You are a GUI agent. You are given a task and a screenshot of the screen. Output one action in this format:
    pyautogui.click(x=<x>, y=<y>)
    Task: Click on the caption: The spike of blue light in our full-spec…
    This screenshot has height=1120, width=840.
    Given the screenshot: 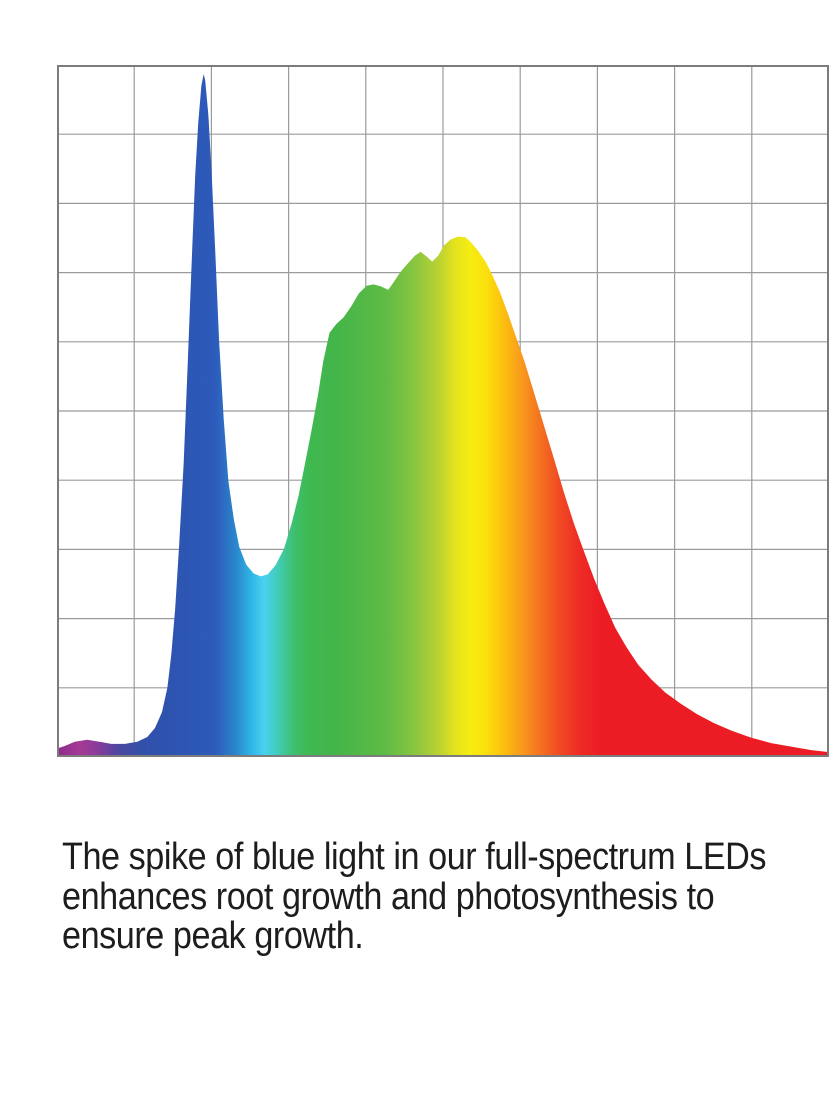 What is the action you would take?
    pyautogui.click(x=414, y=896)
    